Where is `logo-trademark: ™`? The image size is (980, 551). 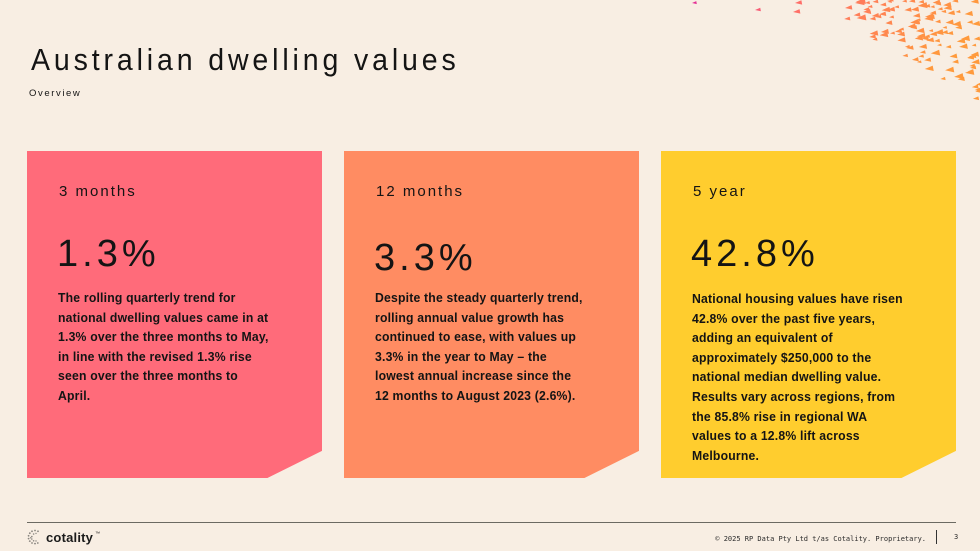 logo-trademark: ™ is located at coordinates (98, 534).